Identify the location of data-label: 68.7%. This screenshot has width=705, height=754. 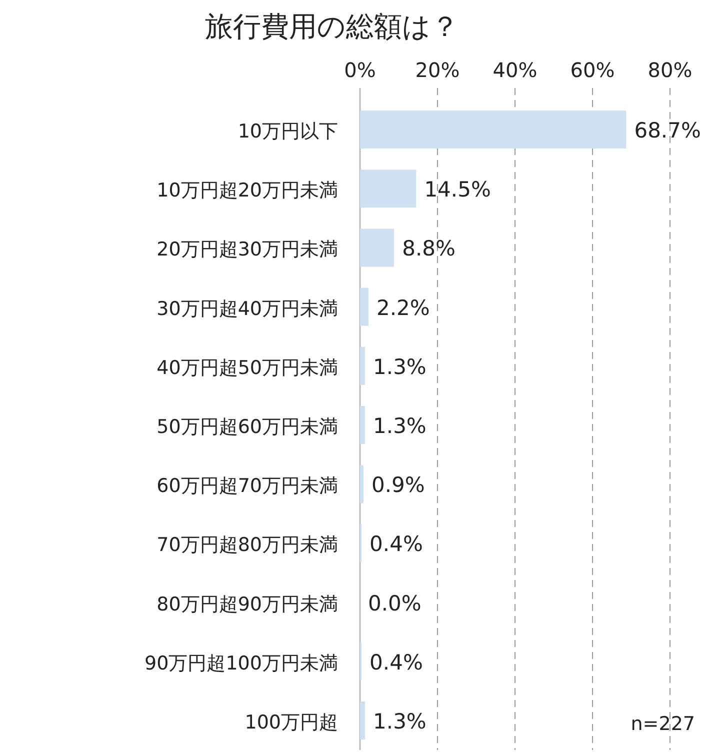
(667, 130).